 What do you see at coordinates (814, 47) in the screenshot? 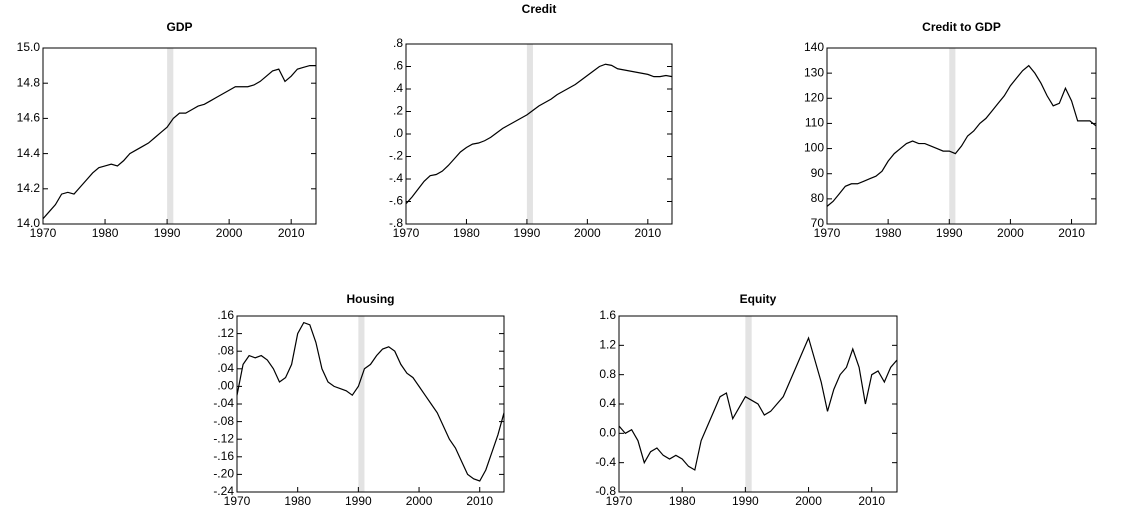
I see `y-tick-label: 140` at bounding box center [814, 47].